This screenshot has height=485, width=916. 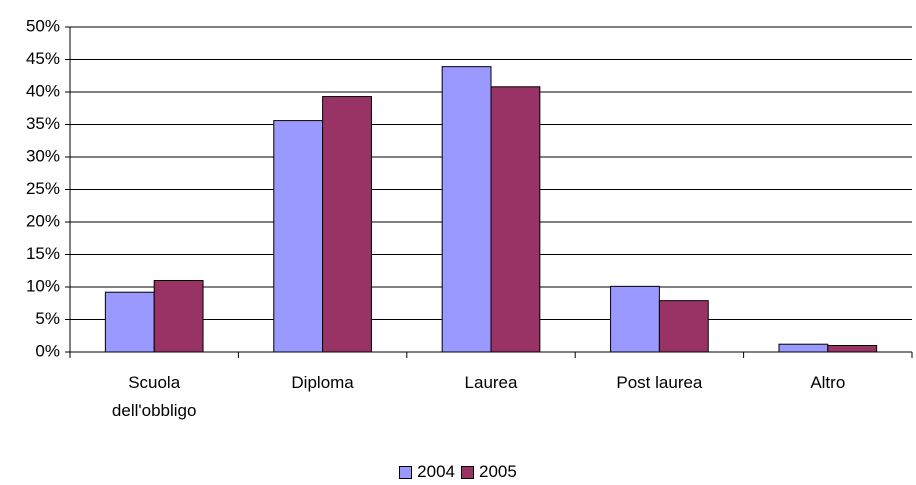 What do you see at coordinates (491, 382) in the screenshot?
I see `x-tick-label: Laurea` at bounding box center [491, 382].